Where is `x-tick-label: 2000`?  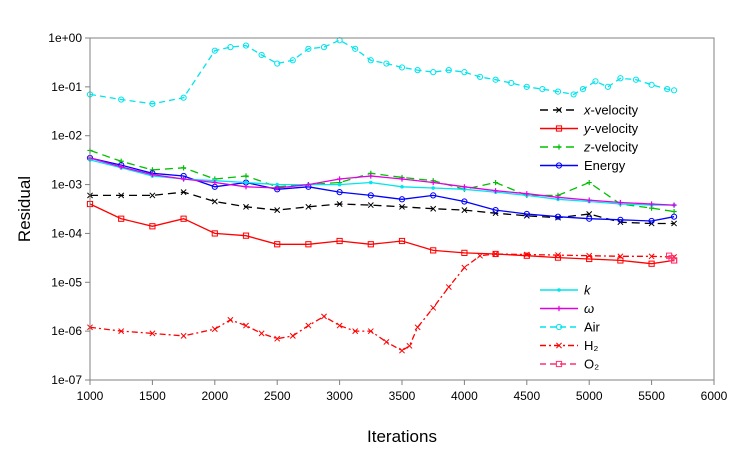 x-tick-label: 2000 is located at coordinates (214, 396).